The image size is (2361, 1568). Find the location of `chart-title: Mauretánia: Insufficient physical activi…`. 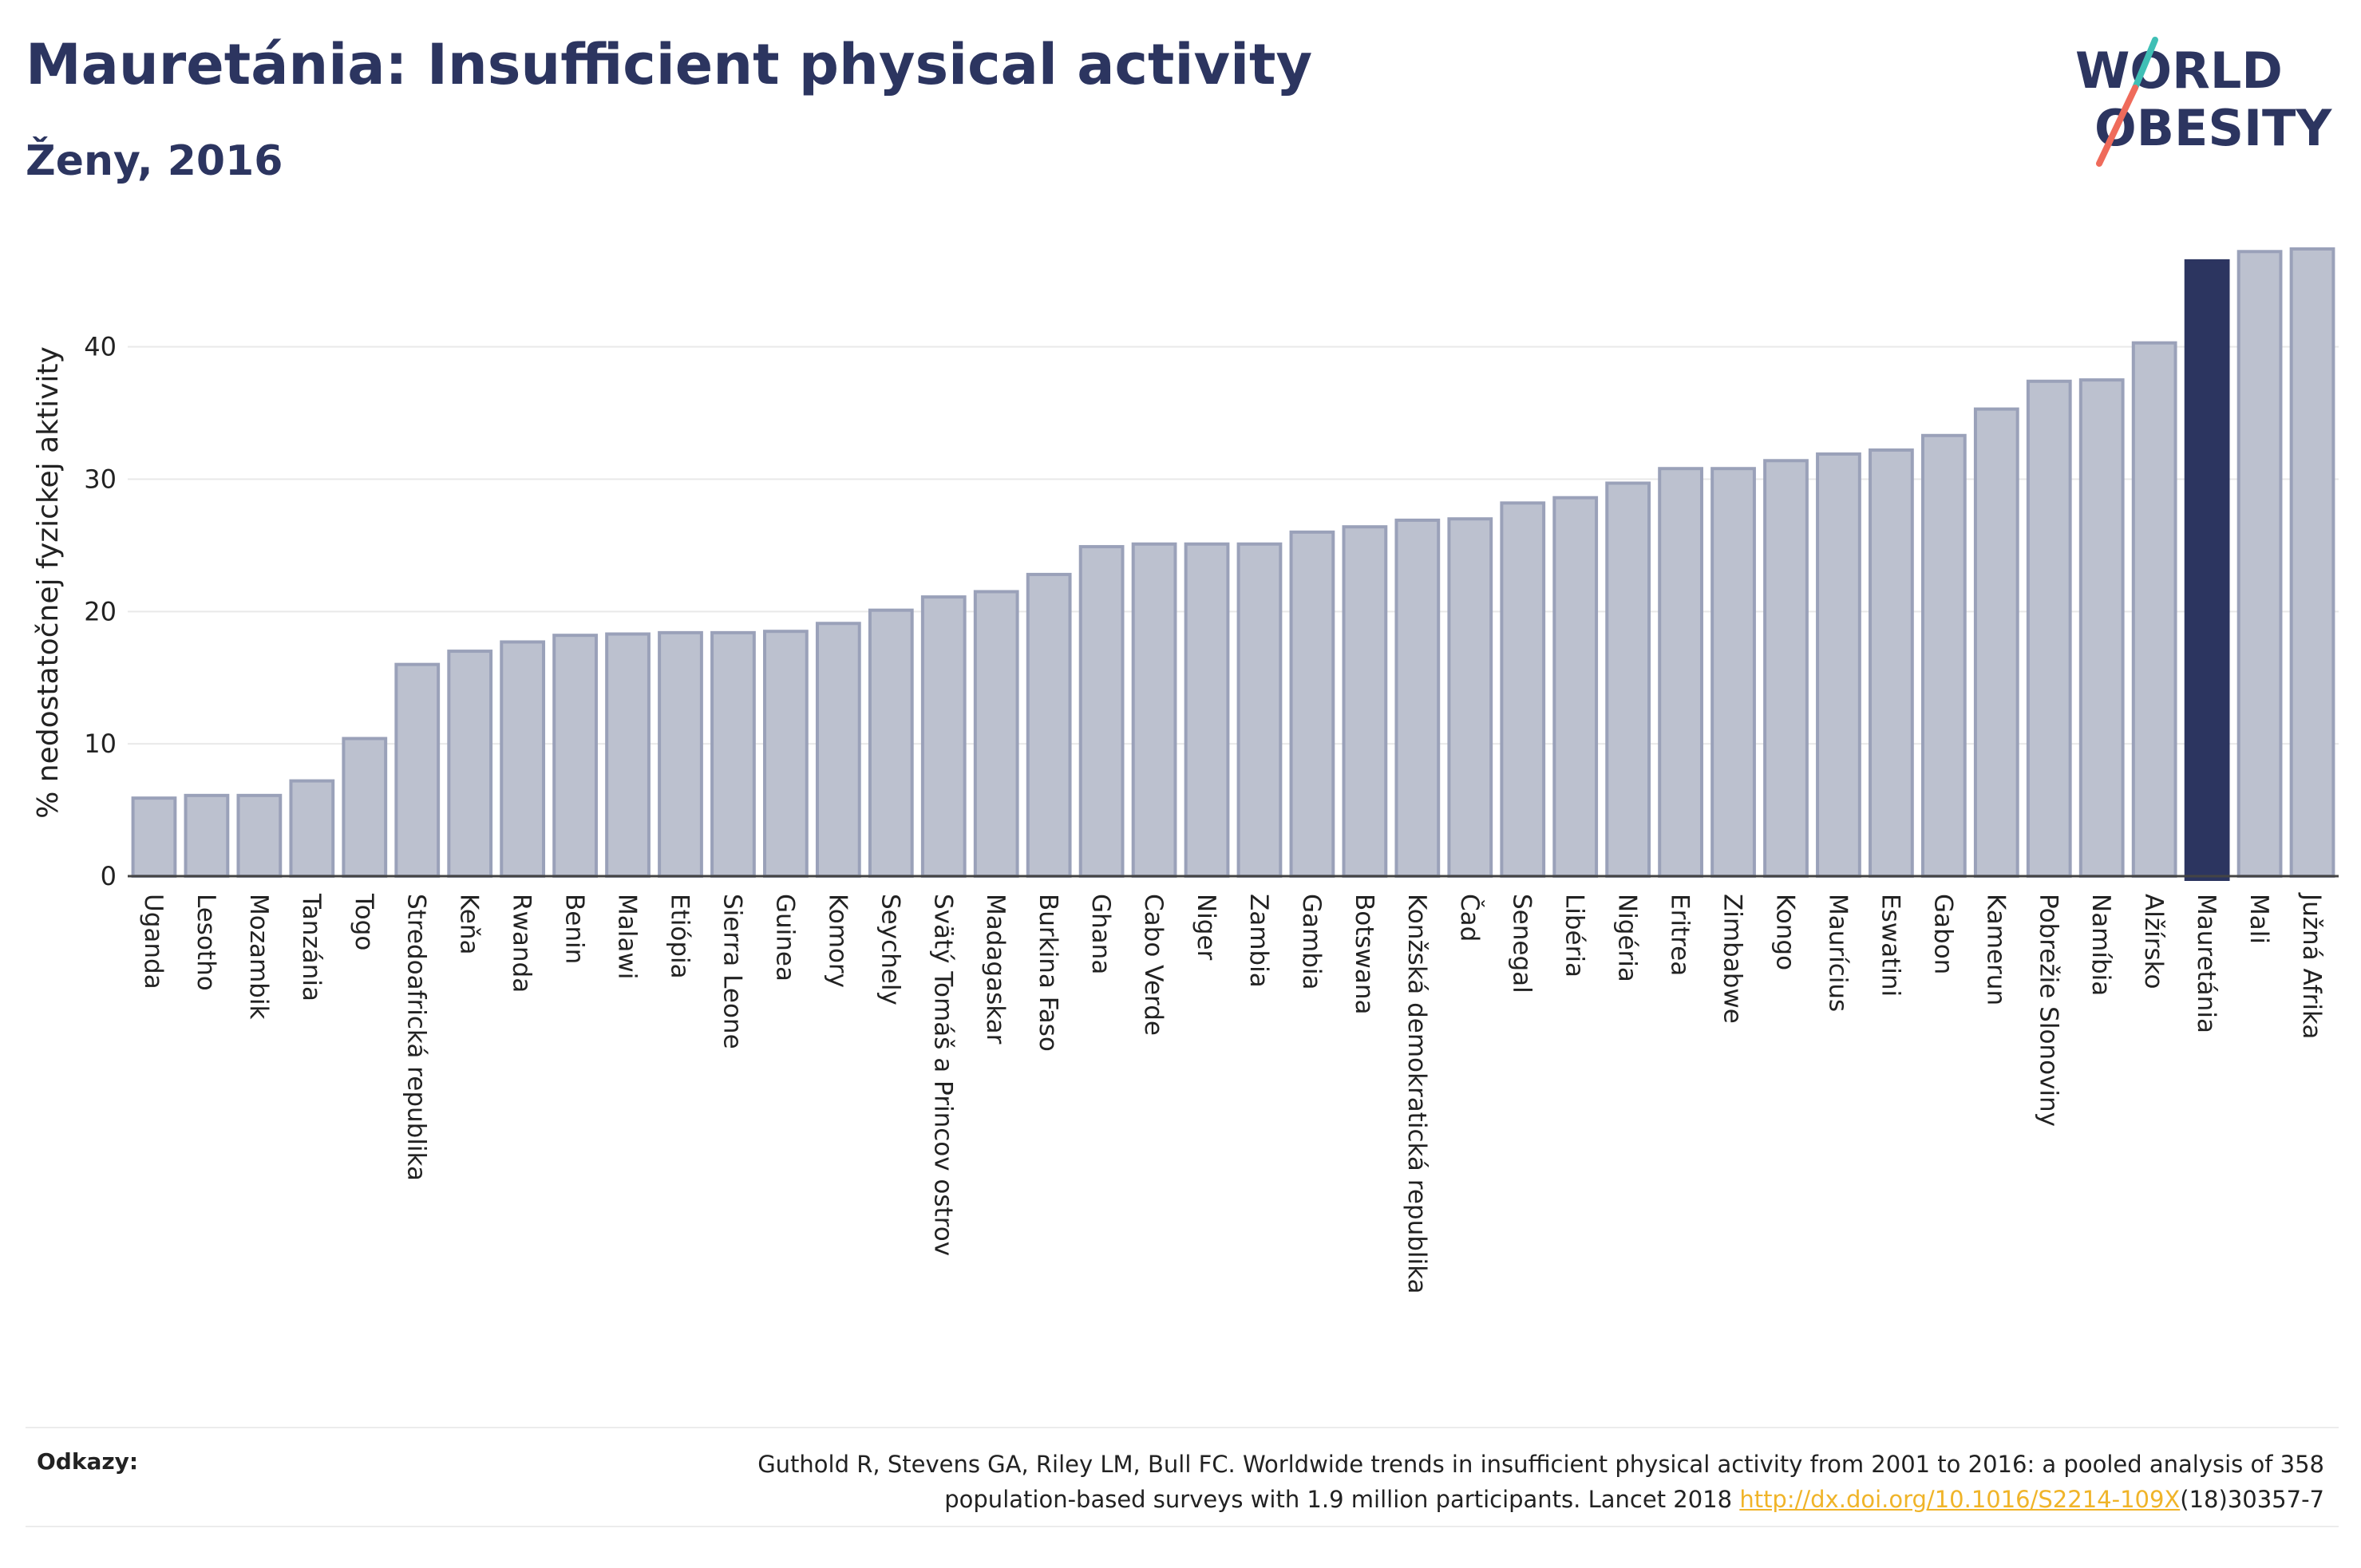

chart-title: Mauretánia: Insufficient physical activi… is located at coordinates (669, 64).